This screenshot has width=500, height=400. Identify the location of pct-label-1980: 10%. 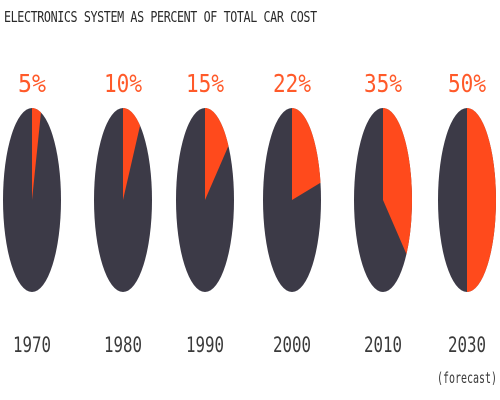
(123, 83).